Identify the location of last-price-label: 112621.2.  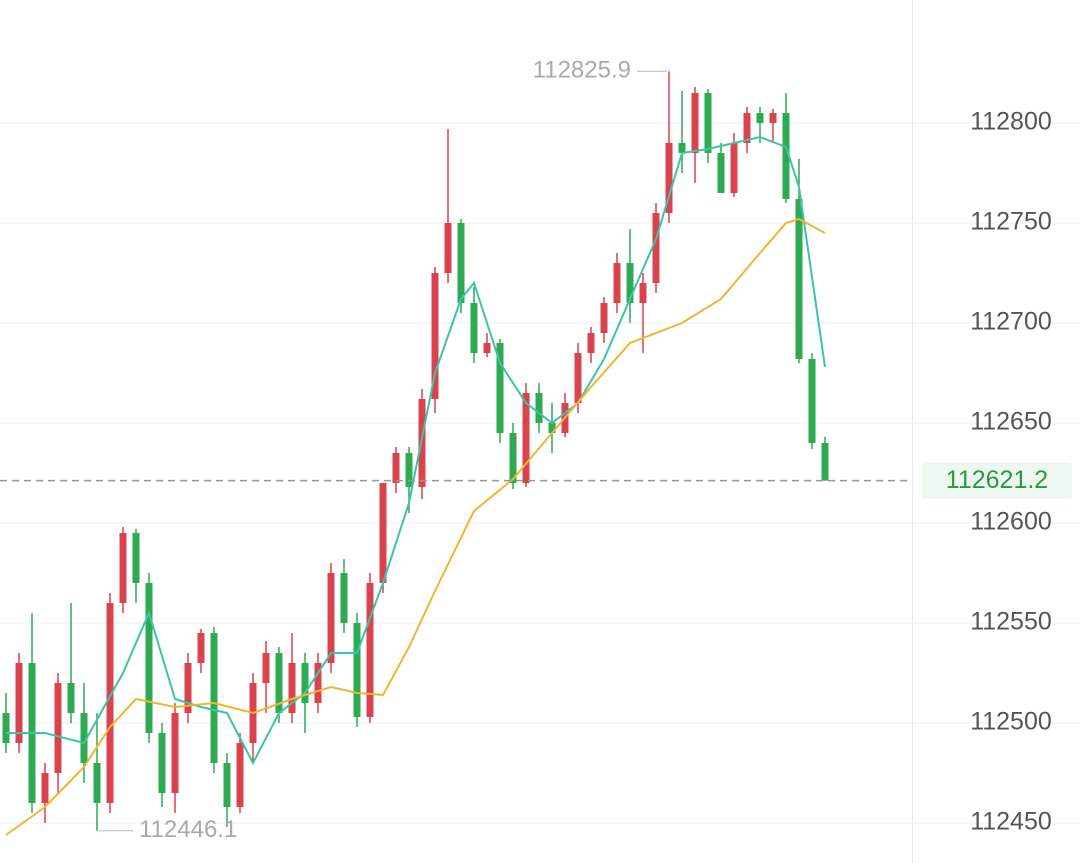
(997, 480).